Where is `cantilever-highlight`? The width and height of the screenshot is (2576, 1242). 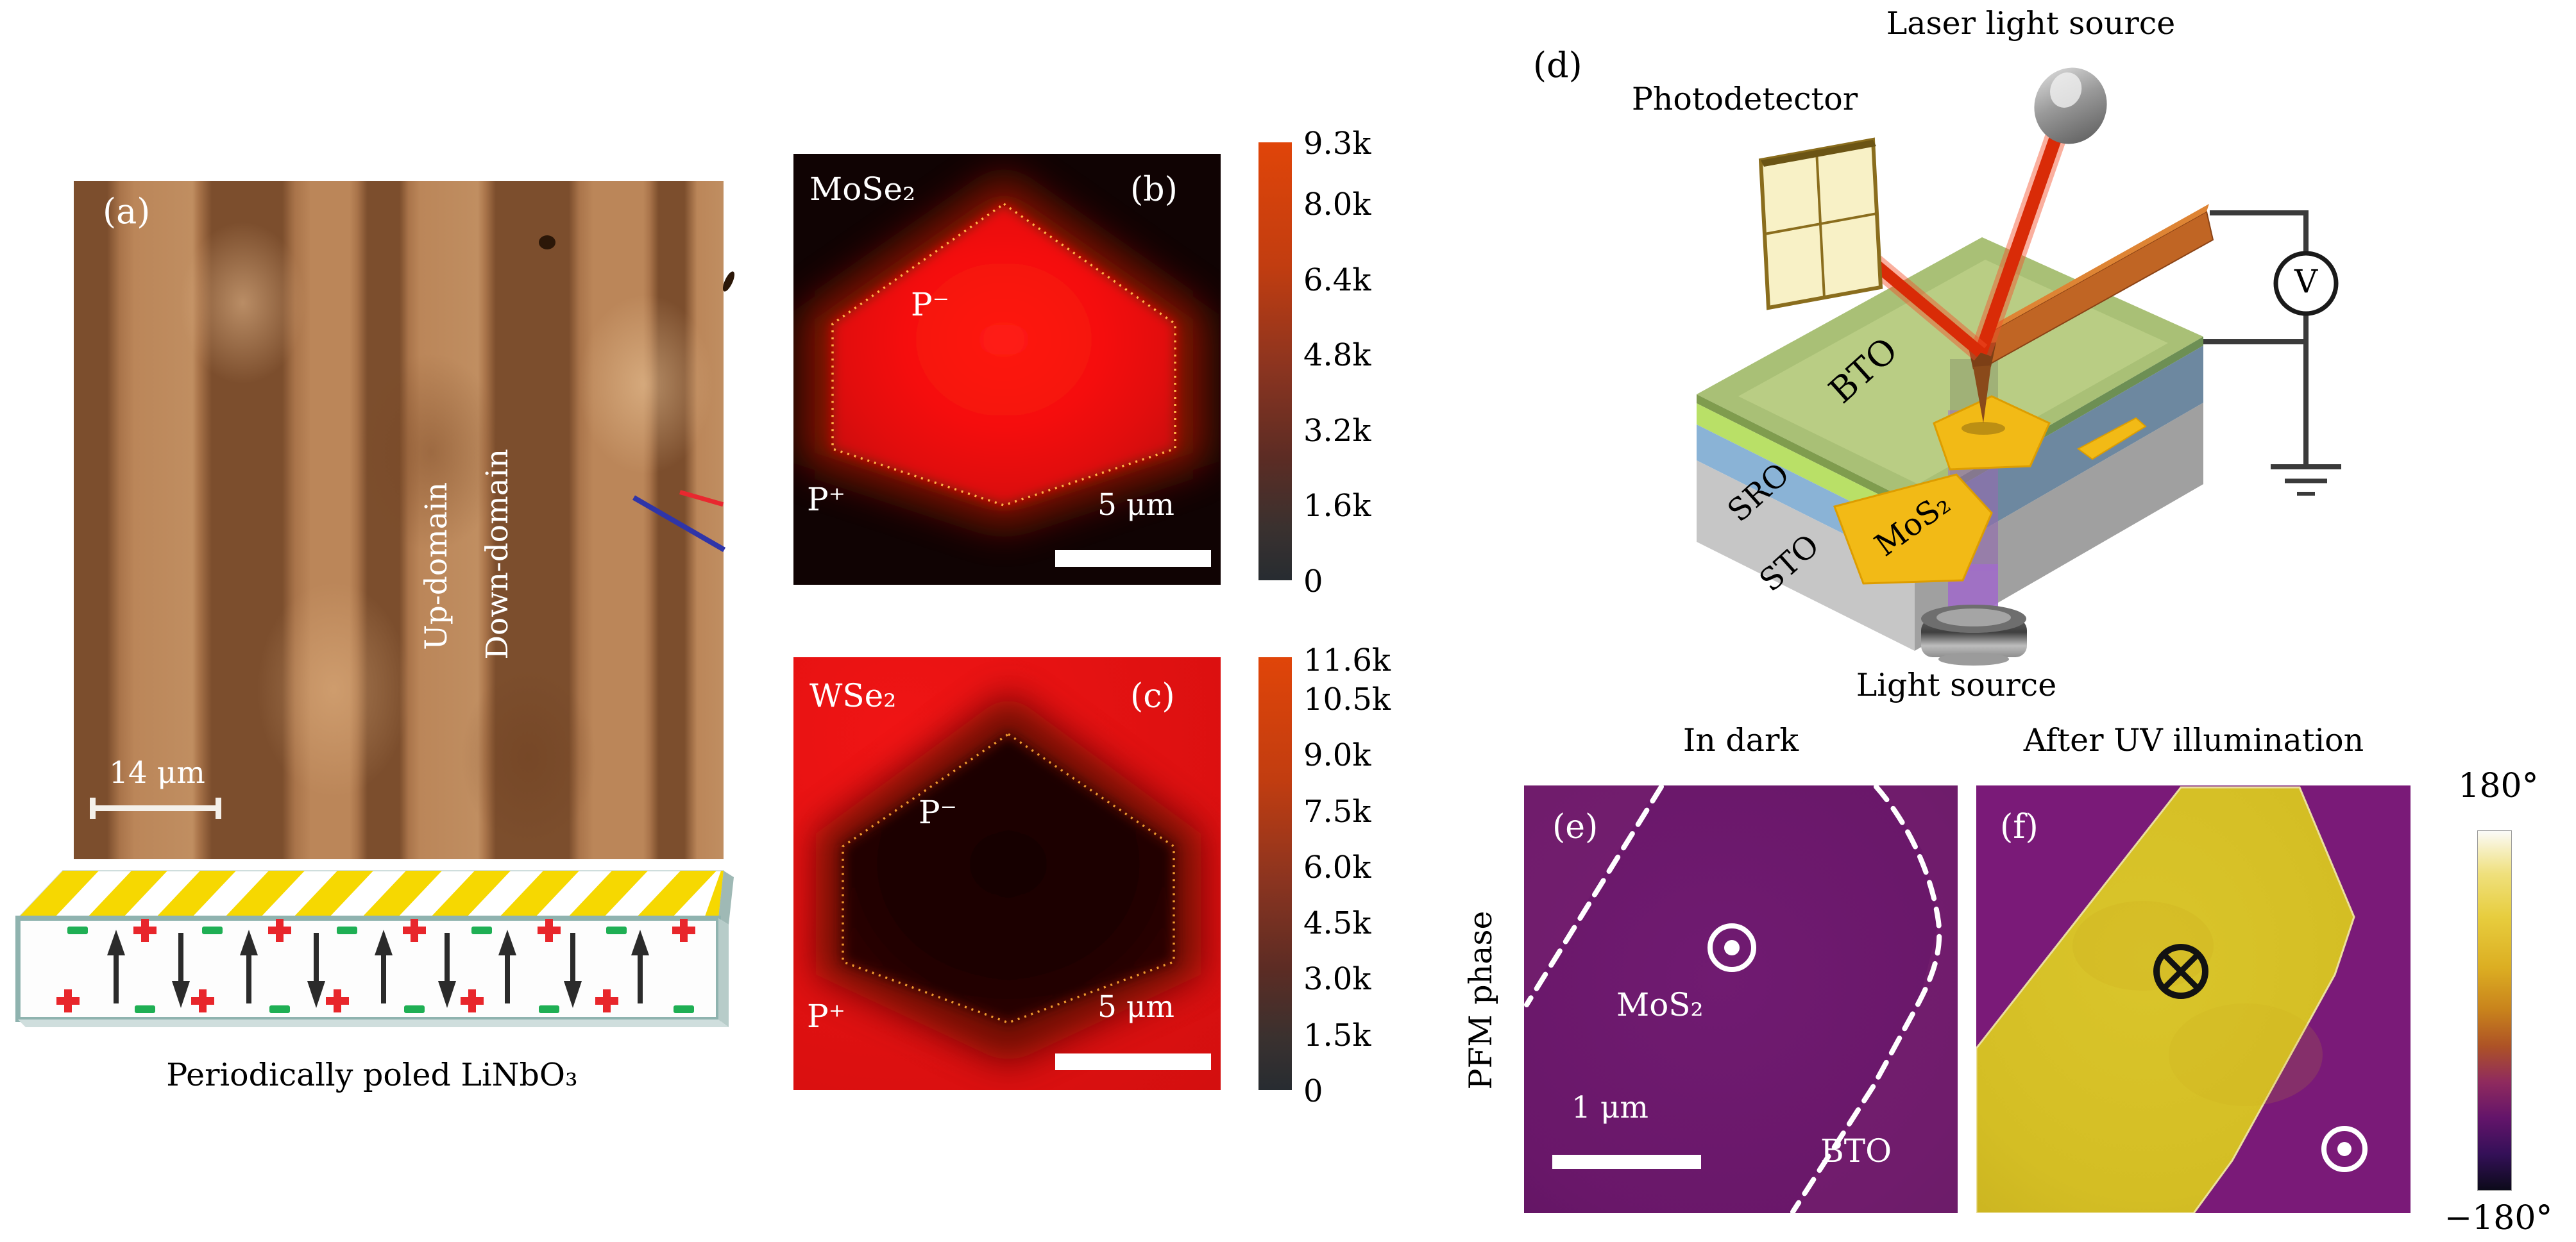 cantilever-highlight is located at coordinates (2095, 270).